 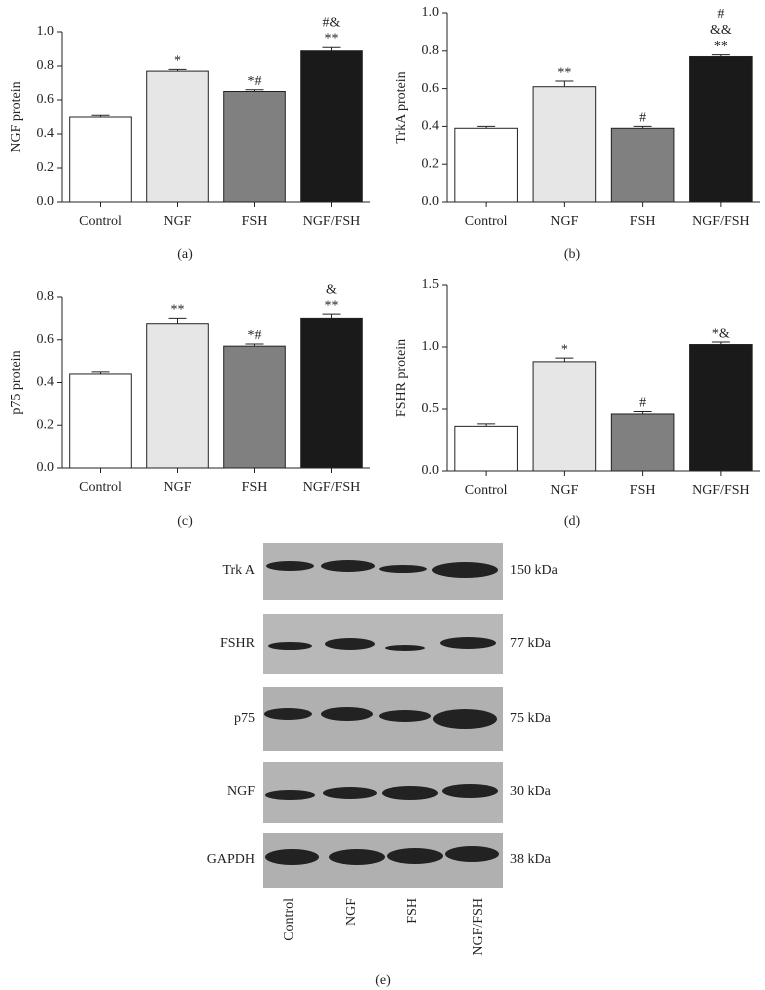 What do you see at coordinates (478, 927) in the screenshot?
I see `lane-label: NGF/FSH` at bounding box center [478, 927].